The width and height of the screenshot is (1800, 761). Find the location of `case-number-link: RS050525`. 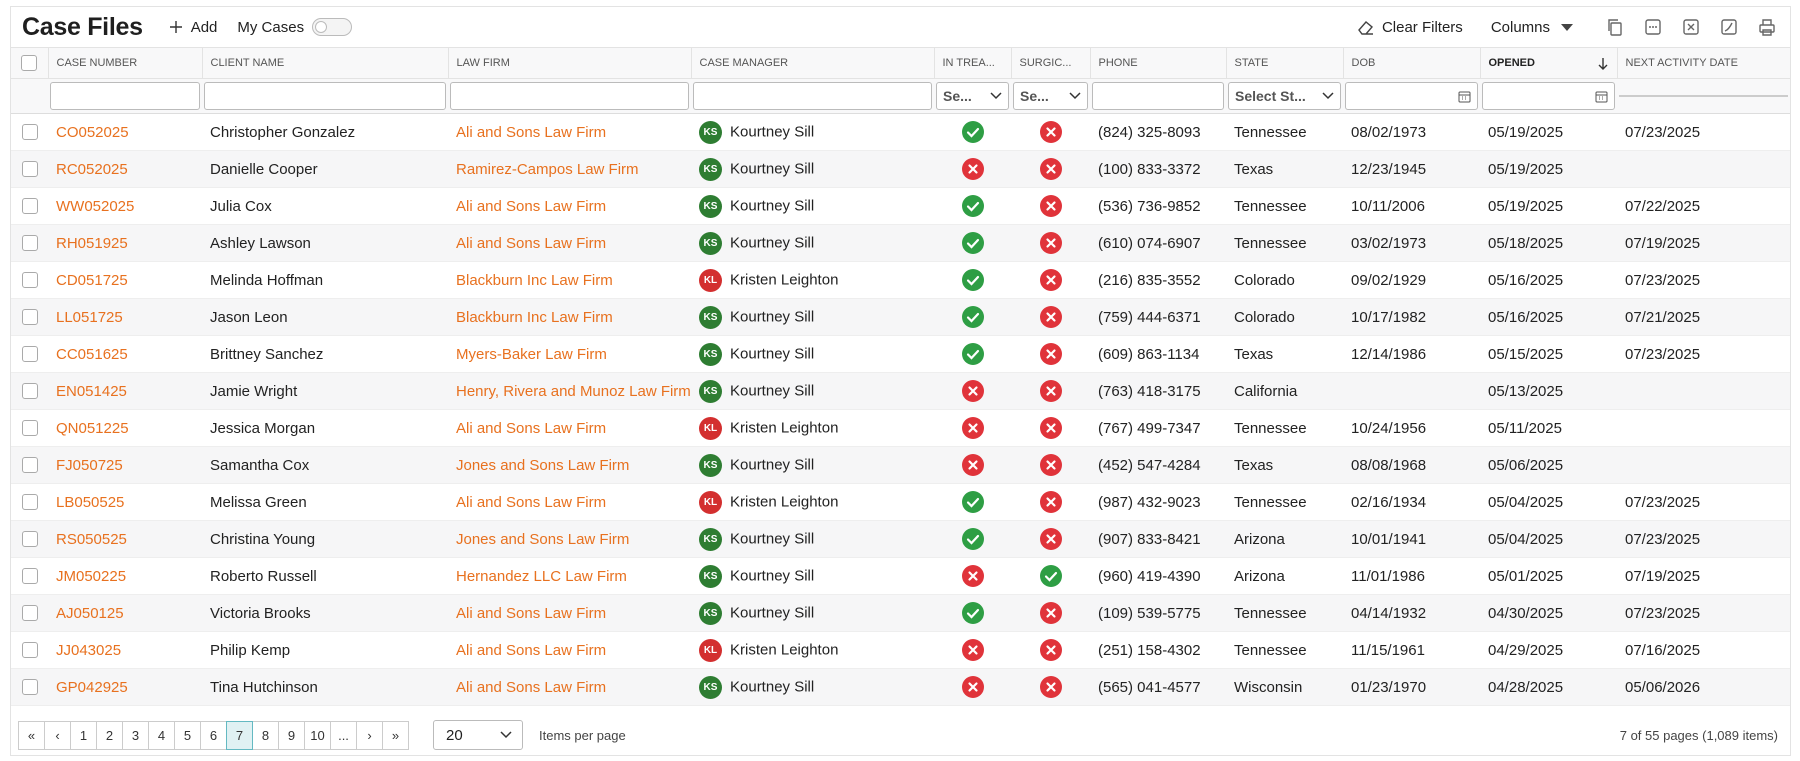

case-number-link: RS050525 is located at coordinates (91, 539).